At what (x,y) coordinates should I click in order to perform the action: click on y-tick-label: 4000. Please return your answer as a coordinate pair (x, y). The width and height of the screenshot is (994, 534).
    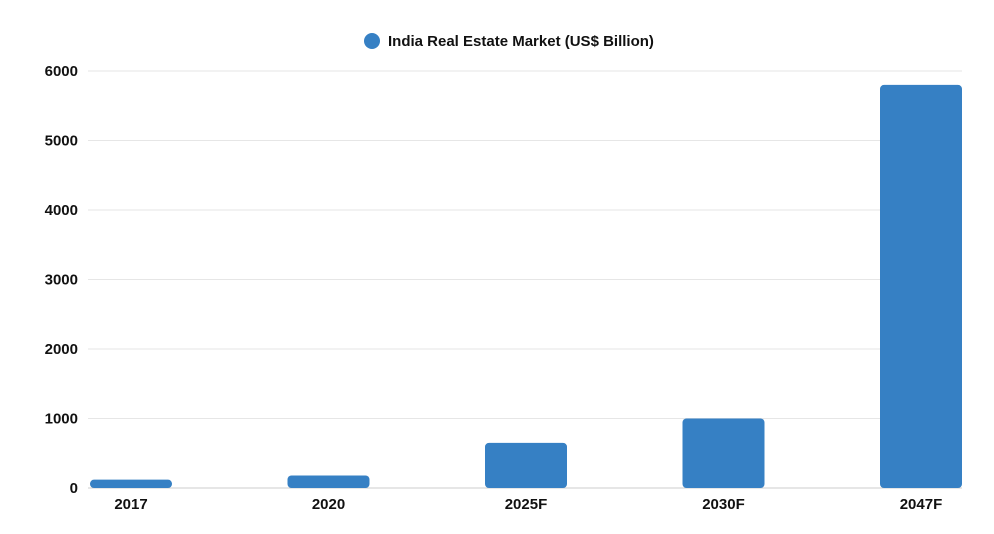
    Looking at the image, I should click on (61, 210).